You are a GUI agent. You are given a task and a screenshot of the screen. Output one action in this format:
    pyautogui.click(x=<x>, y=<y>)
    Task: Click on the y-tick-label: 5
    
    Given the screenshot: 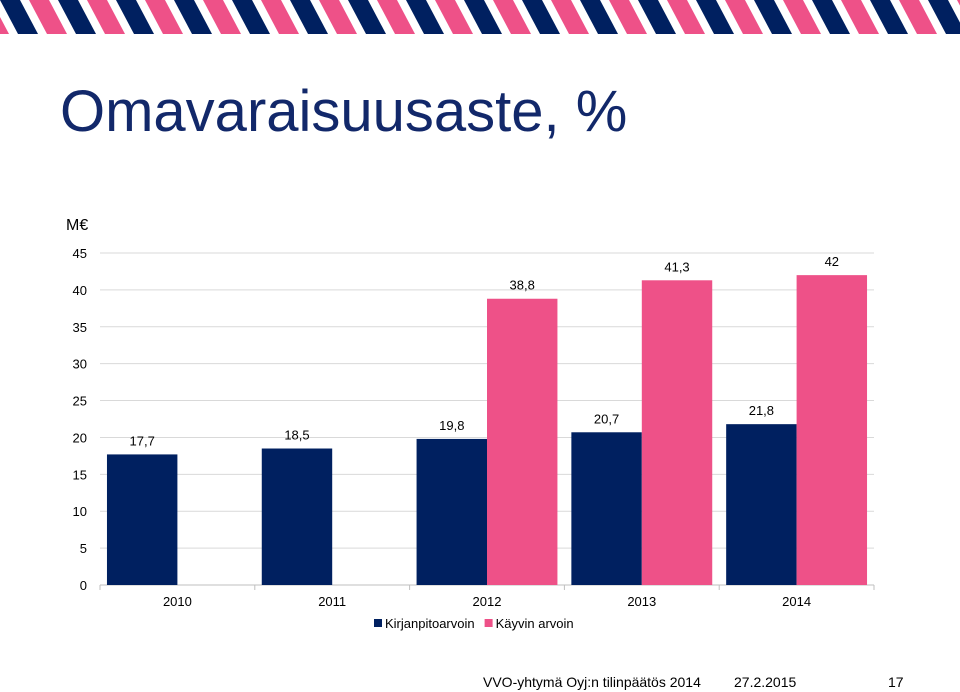 What is the action you would take?
    pyautogui.click(x=83, y=548)
    